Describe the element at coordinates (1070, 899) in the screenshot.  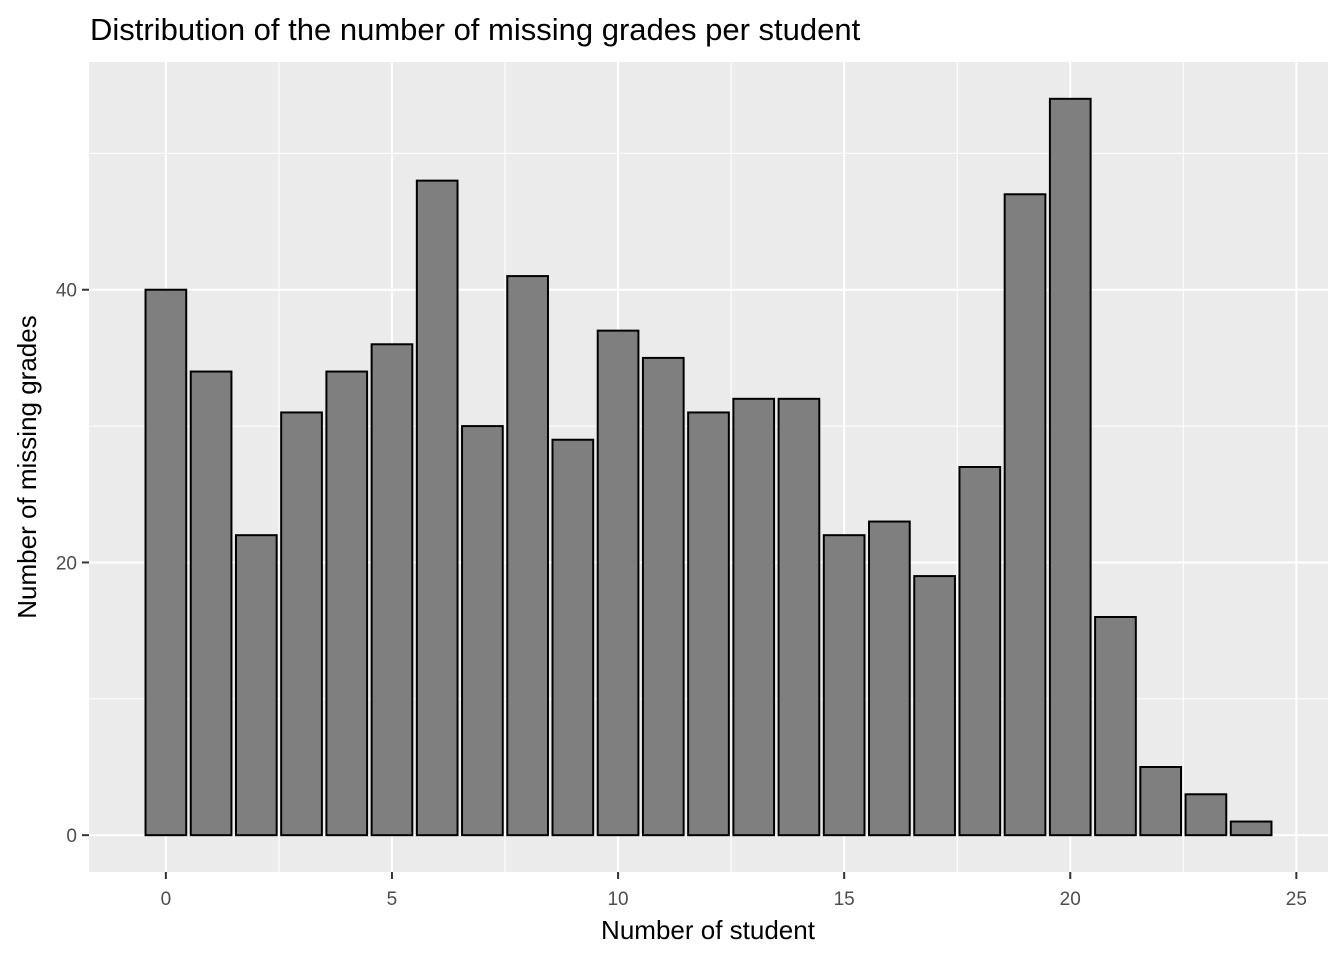
I see `x-tick-label: 20` at that location.